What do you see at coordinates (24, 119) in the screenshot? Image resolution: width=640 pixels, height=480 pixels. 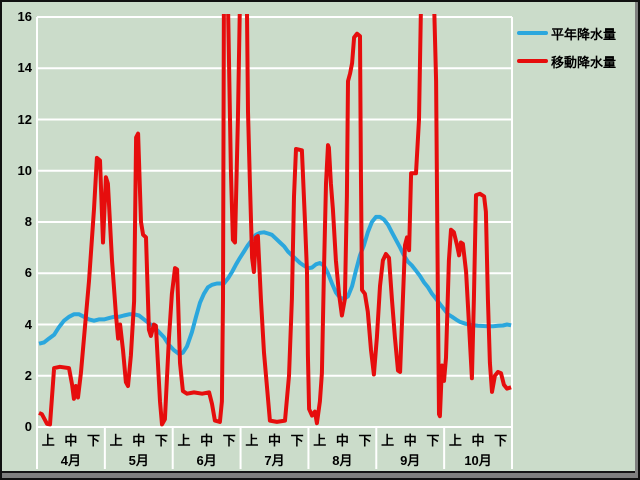 I see `y-tick-label-12: 12` at bounding box center [24, 119].